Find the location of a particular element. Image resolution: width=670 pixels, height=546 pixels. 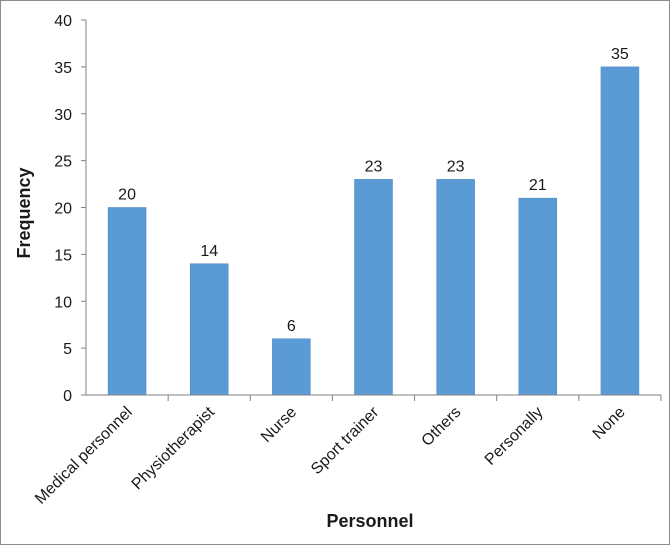

y-tick-label: 5 is located at coordinates (67, 349).